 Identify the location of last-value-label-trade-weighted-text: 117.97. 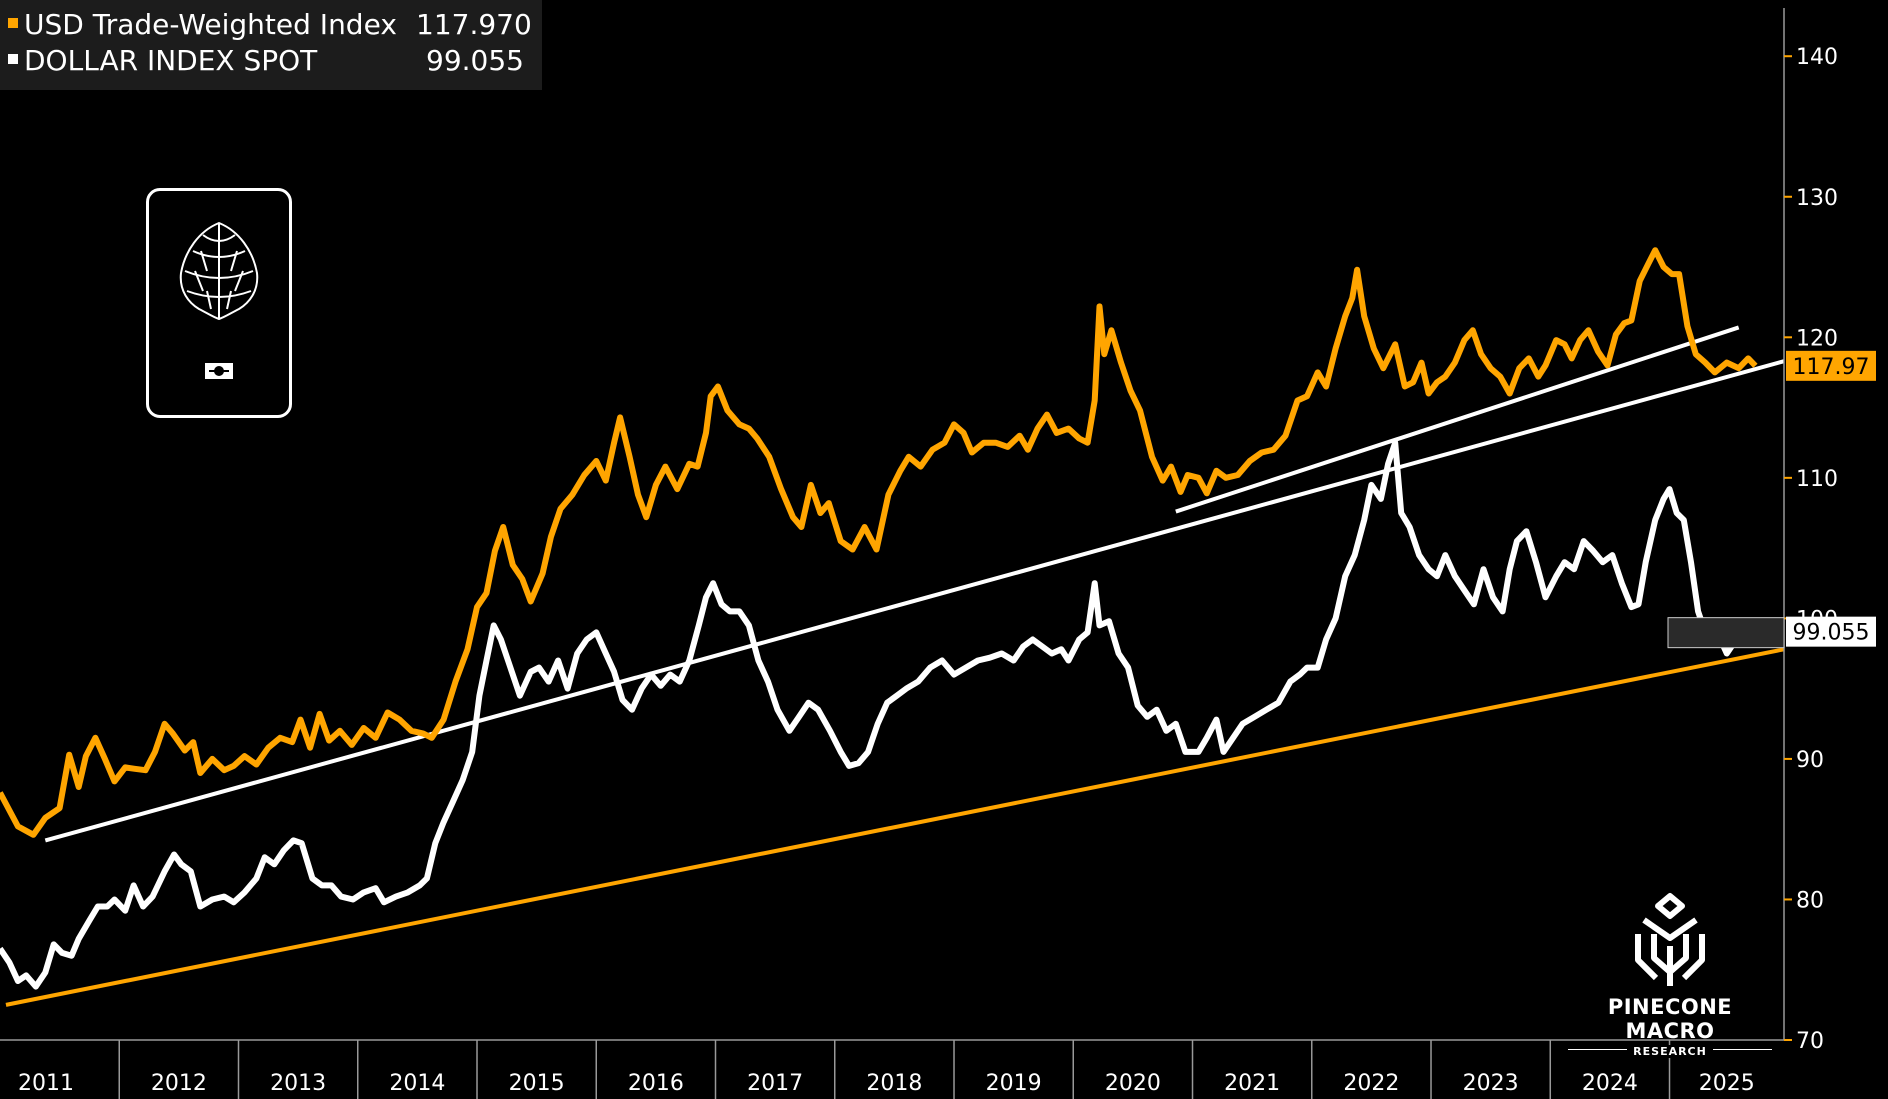
(1831, 367).